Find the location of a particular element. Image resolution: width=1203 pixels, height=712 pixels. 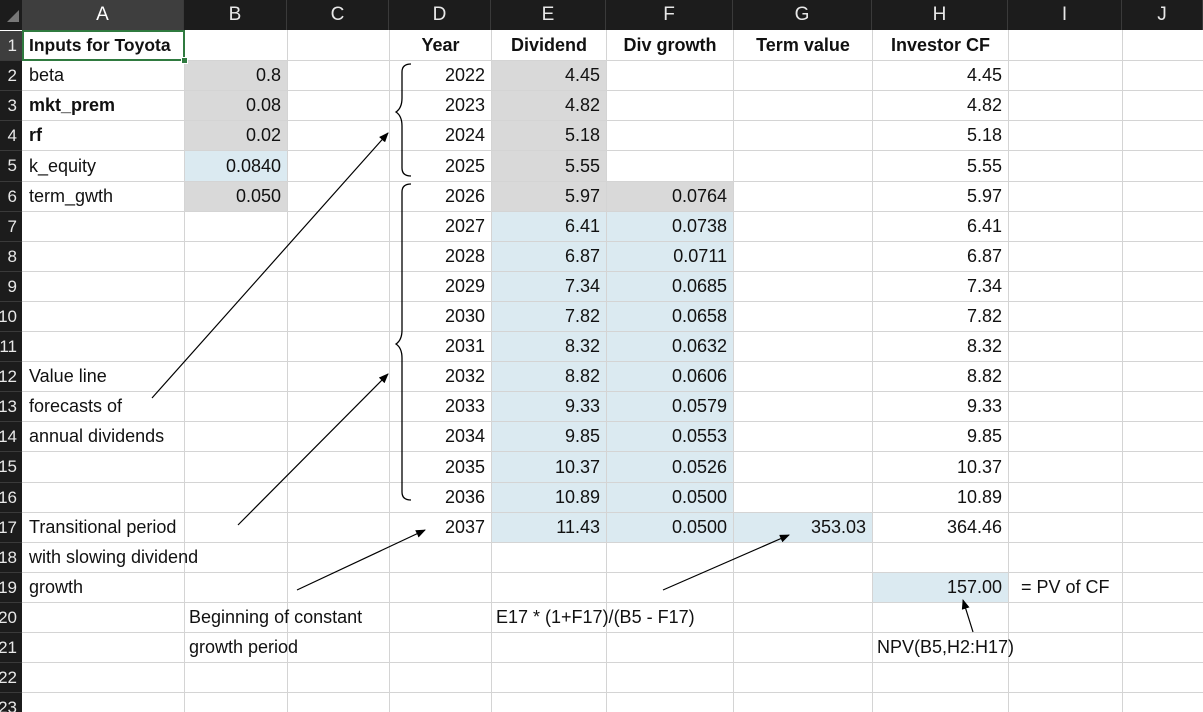

value-line-note: forecasts of is located at coordinates (76, 406).